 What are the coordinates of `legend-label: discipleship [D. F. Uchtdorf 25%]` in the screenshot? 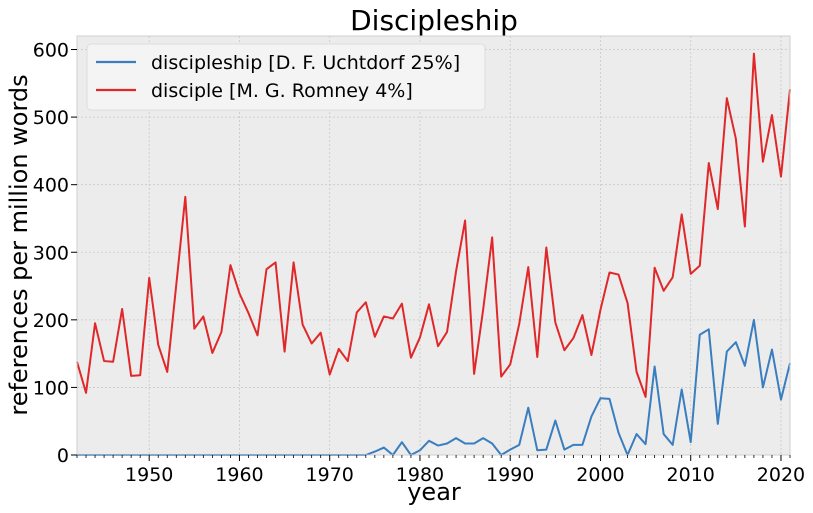 It's located at (305, 63).